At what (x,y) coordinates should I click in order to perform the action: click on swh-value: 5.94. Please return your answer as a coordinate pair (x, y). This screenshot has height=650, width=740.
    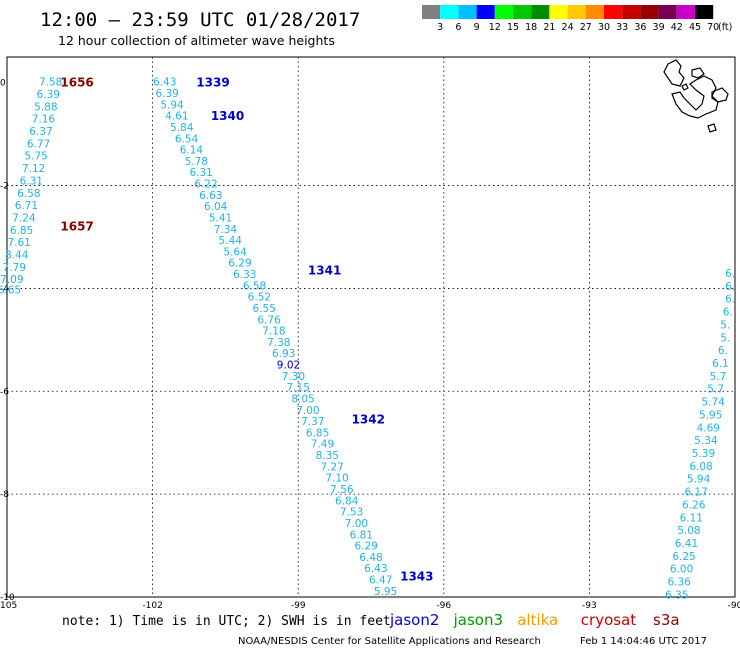
    Looking at the image, I should click on (699, 480).